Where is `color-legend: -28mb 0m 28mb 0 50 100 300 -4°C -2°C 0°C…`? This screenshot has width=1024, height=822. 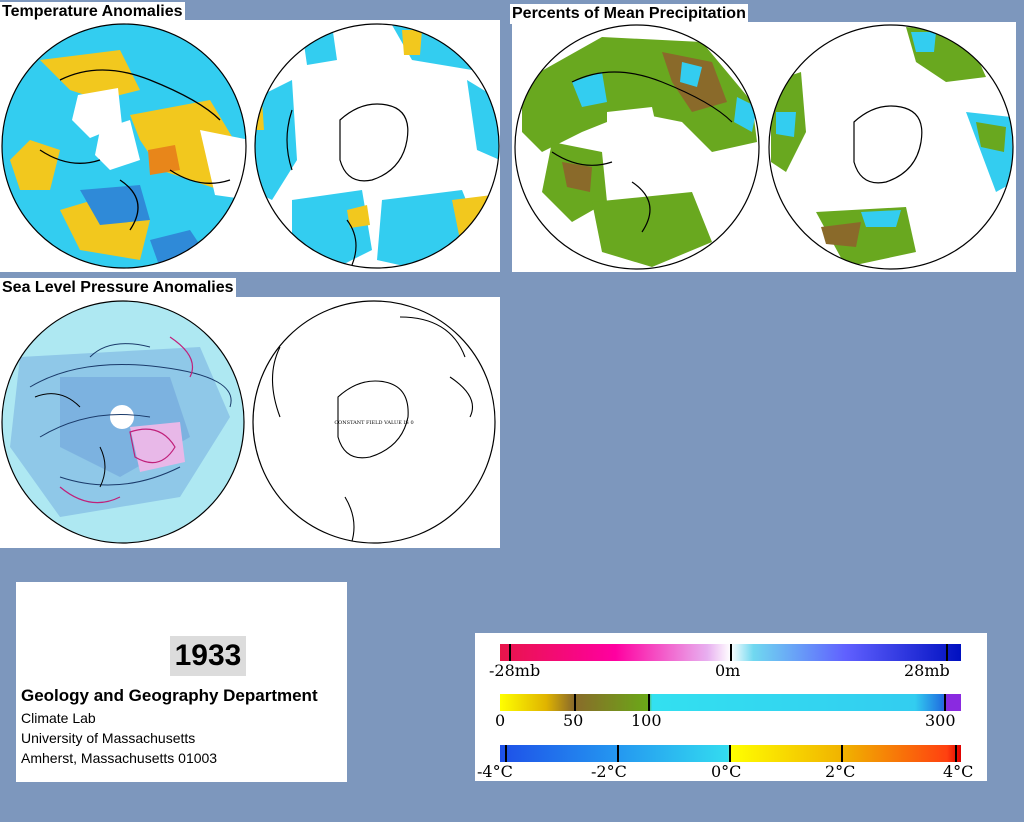 color-legend: -28mb 0m 28mb 0 50 100 300 -4°C -2°C 0°C… is located at coordinates (731, 707).